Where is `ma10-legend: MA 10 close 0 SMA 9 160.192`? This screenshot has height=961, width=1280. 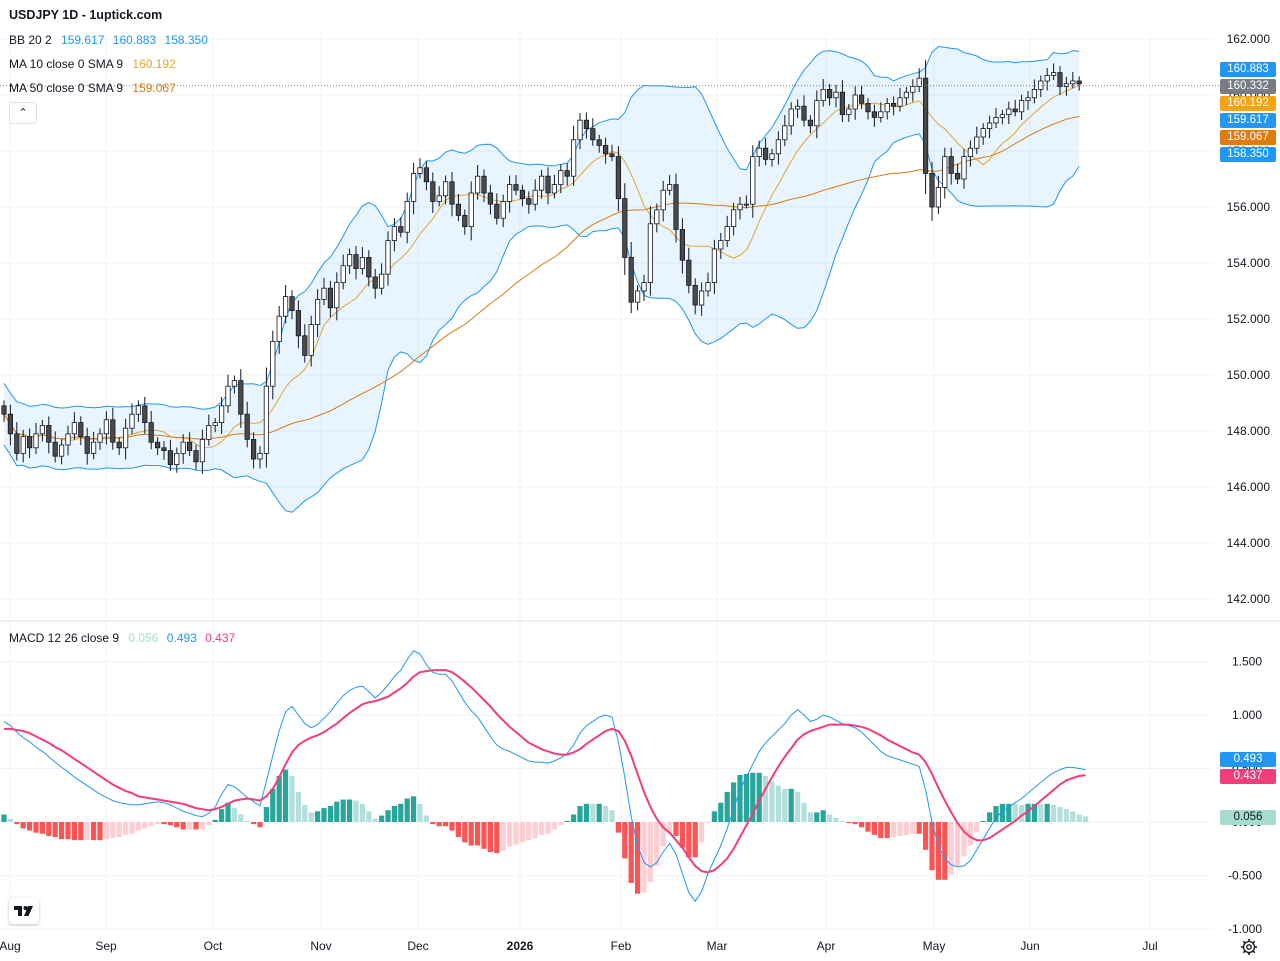 ma10-legend: MA 10 close 0 SMA 9 160.192 is located at coordinates (95, 64).